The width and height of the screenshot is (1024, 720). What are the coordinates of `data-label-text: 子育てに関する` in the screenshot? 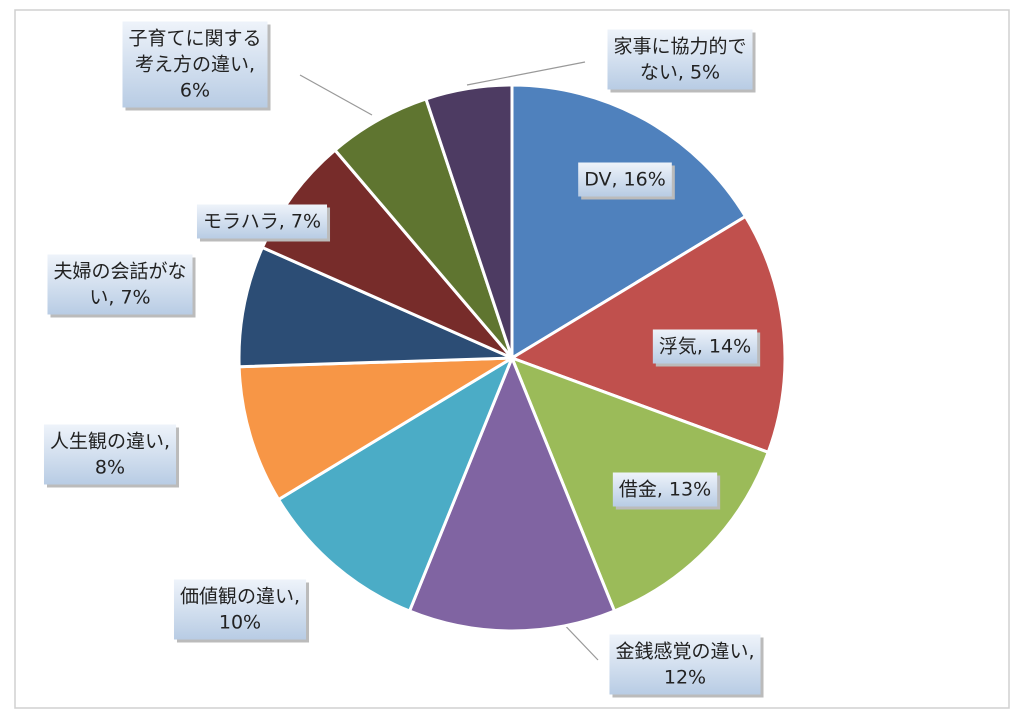 It's located at (194, 39).